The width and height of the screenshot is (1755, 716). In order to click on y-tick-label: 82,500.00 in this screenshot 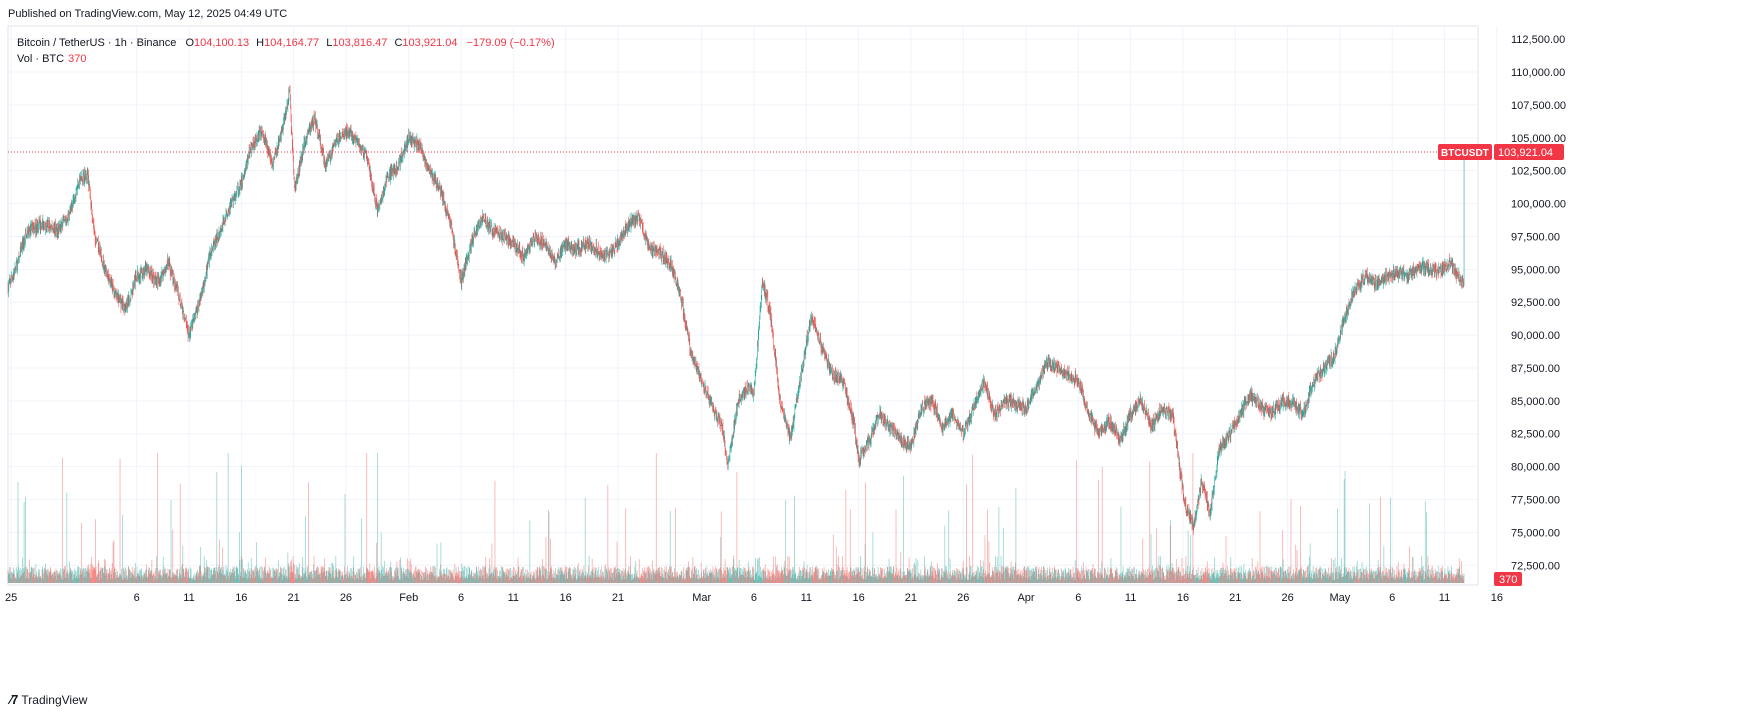, I will do `click(1535, 435)`.